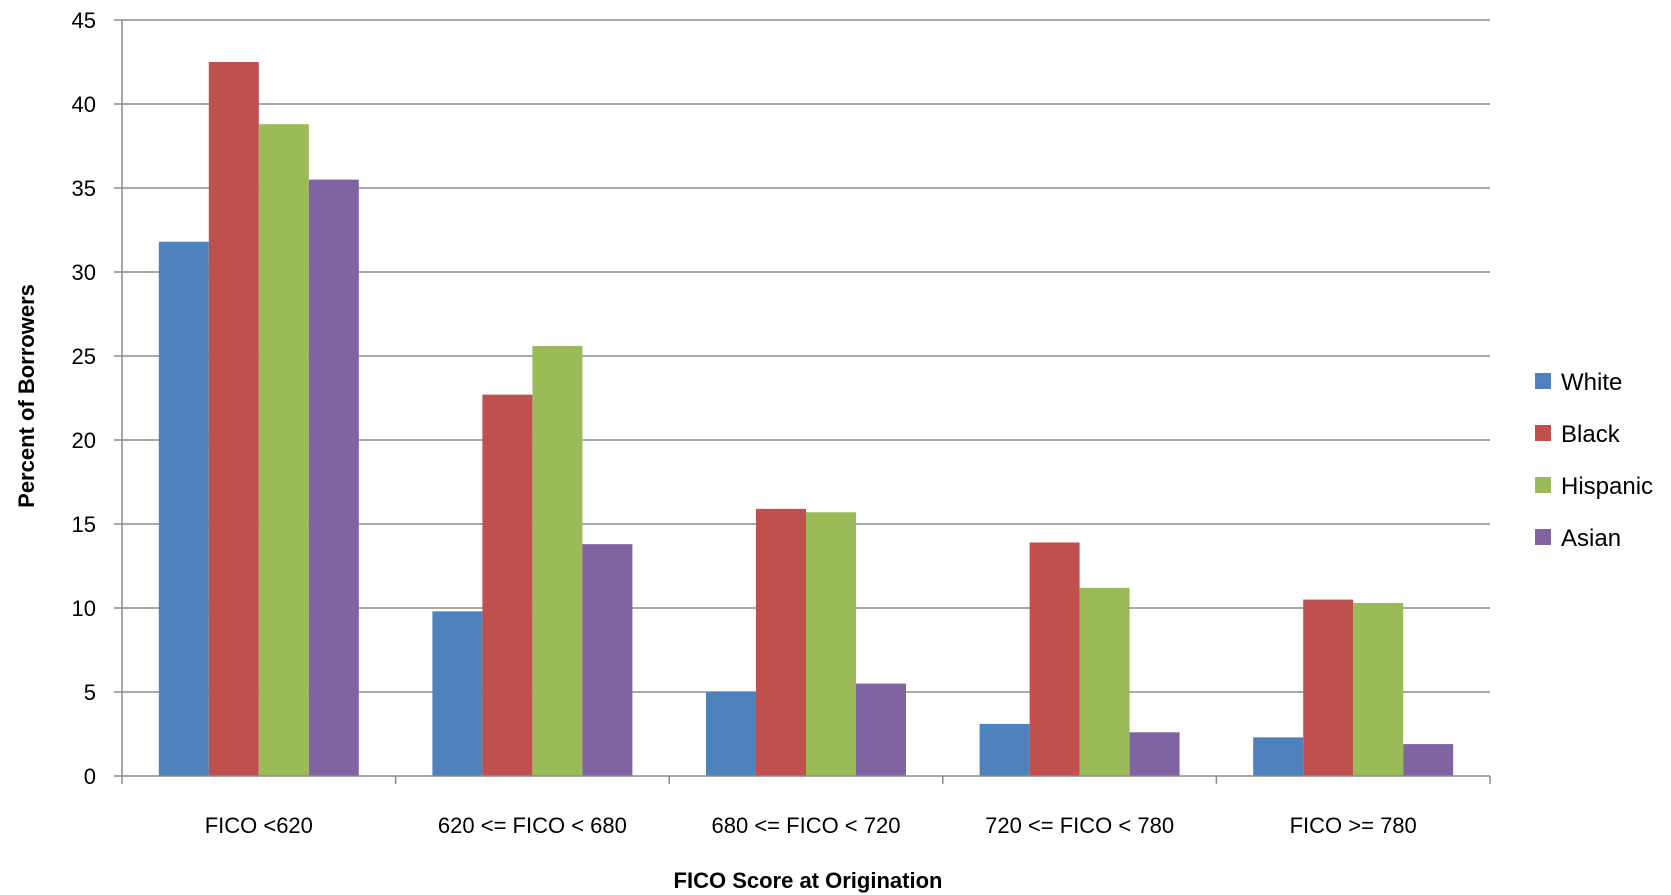  Describe the element at coordinates (806, 825) in the screenshot. I see `x-tick-label: 680 <= FICO < 720` at that location.